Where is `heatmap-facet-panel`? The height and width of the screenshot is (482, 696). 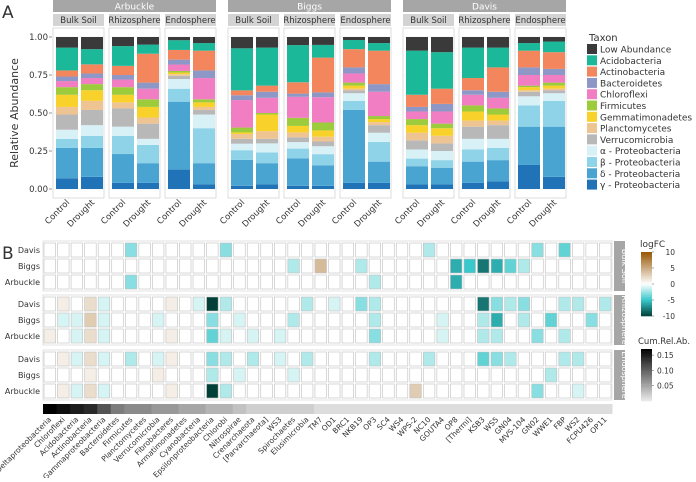 heatmap-facet-panel is located at coordinates (327, 320).